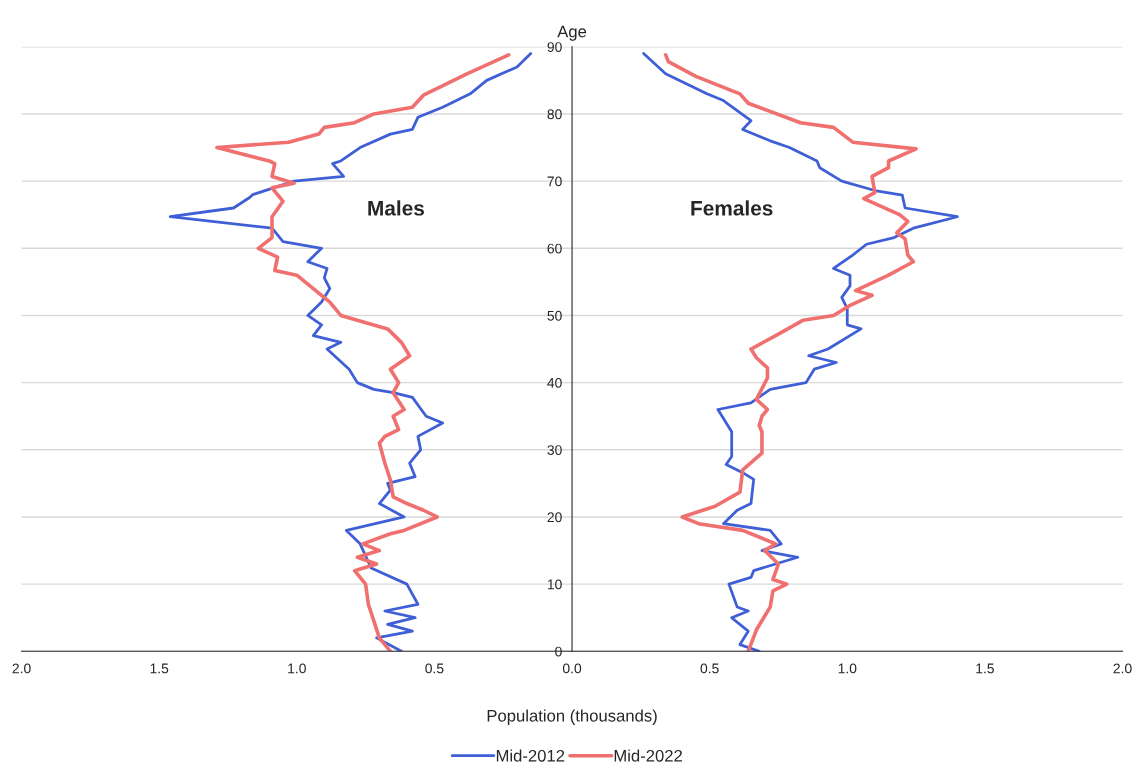 The width and height of the screenshot is (1135, 780). What do you see at coordinates (572, 33) in the screenshot?
I see `y-axis-title: Age` at bounding box center [572, 33].